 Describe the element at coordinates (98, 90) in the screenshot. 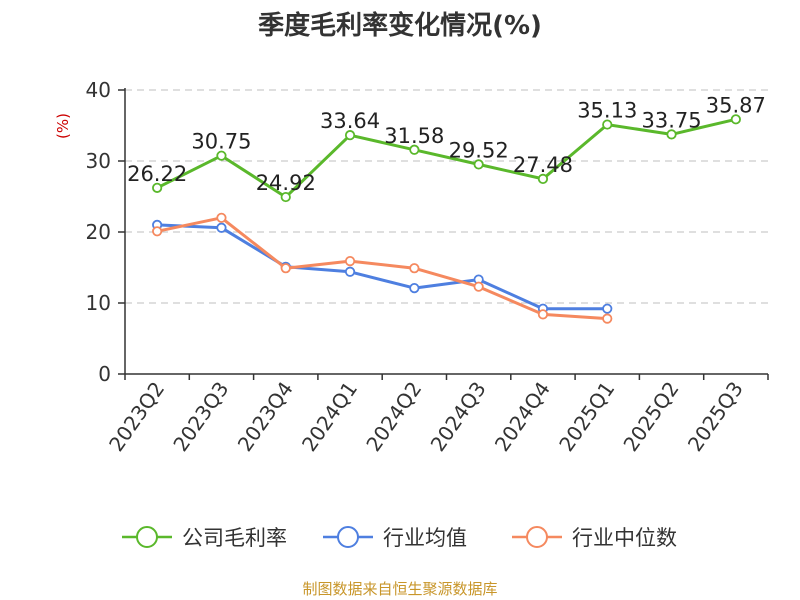

I see `y-tick-label: 40` at that location.